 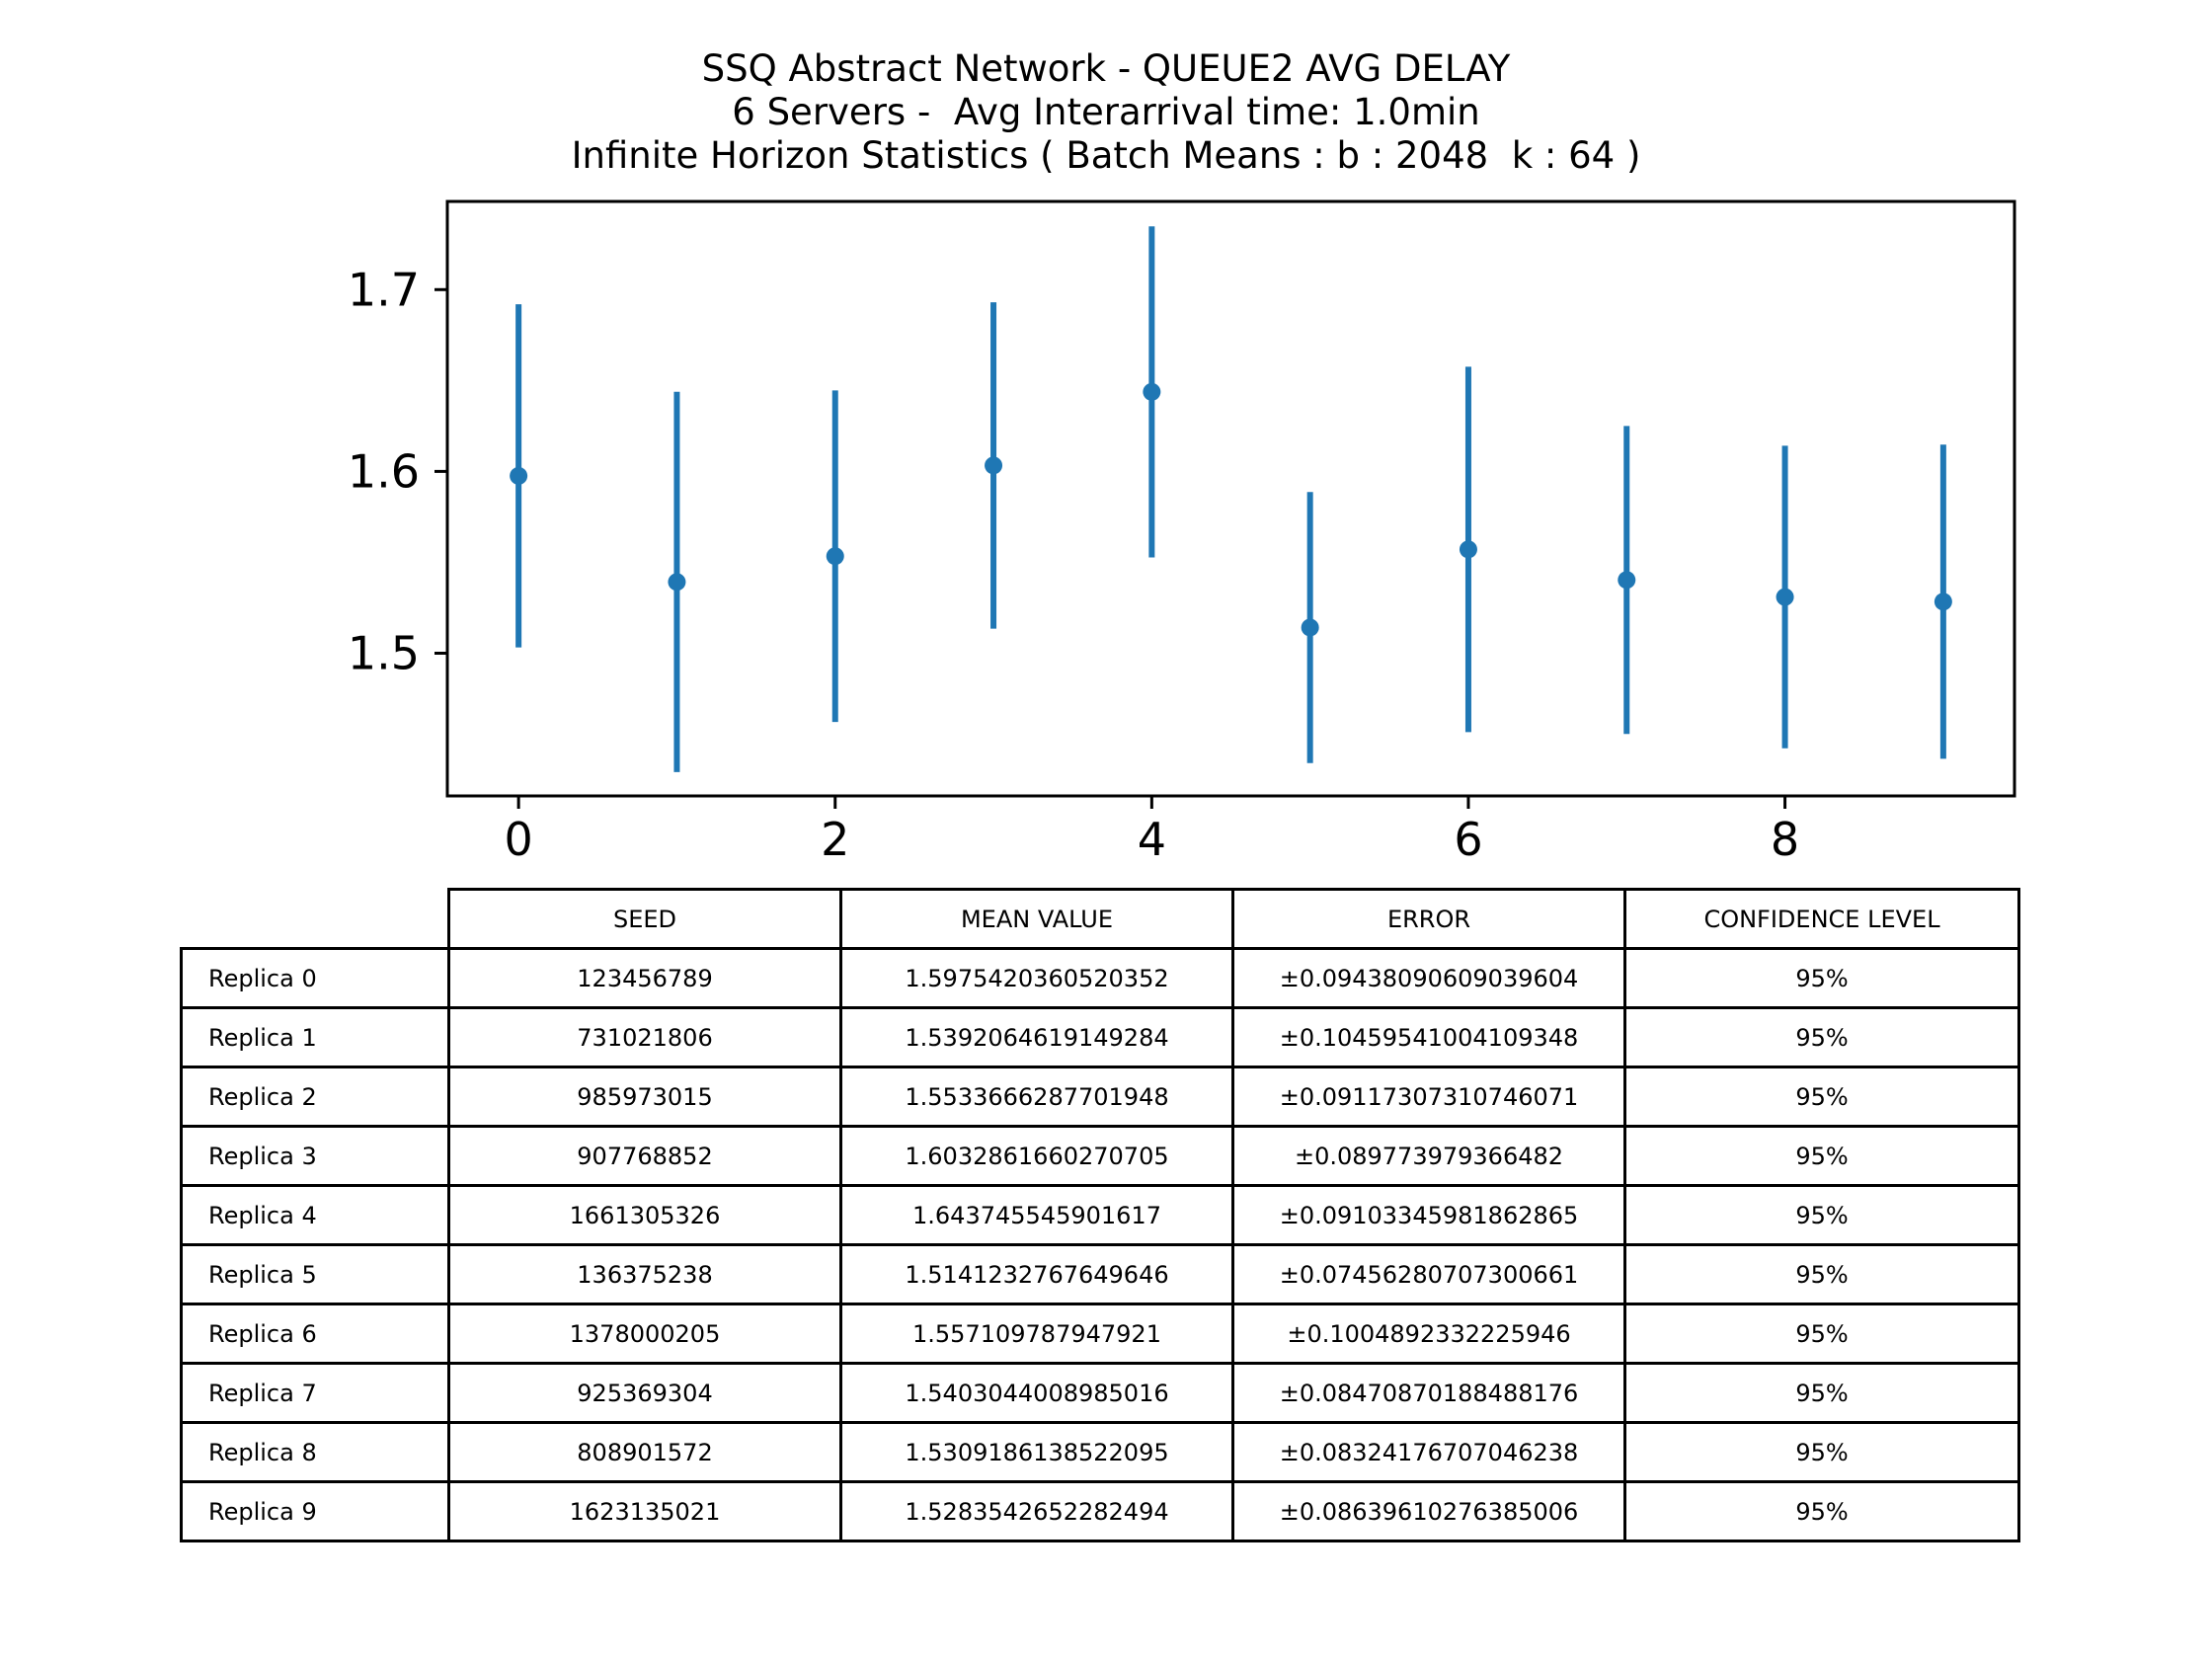 I want to click on error-cell: ±0.1004892332225946, so click(x=1429, y=1334).